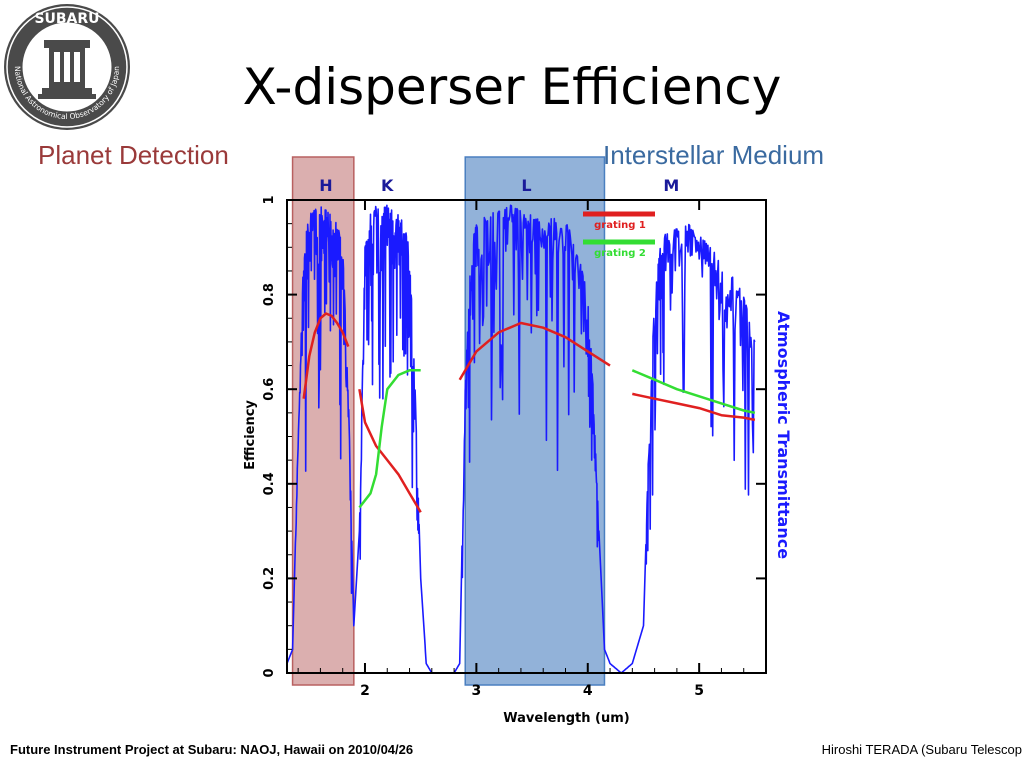  Describe the element at coordinates (250, 435) in the screenshot. I see `y-axis-label: Efficiency` at that location.